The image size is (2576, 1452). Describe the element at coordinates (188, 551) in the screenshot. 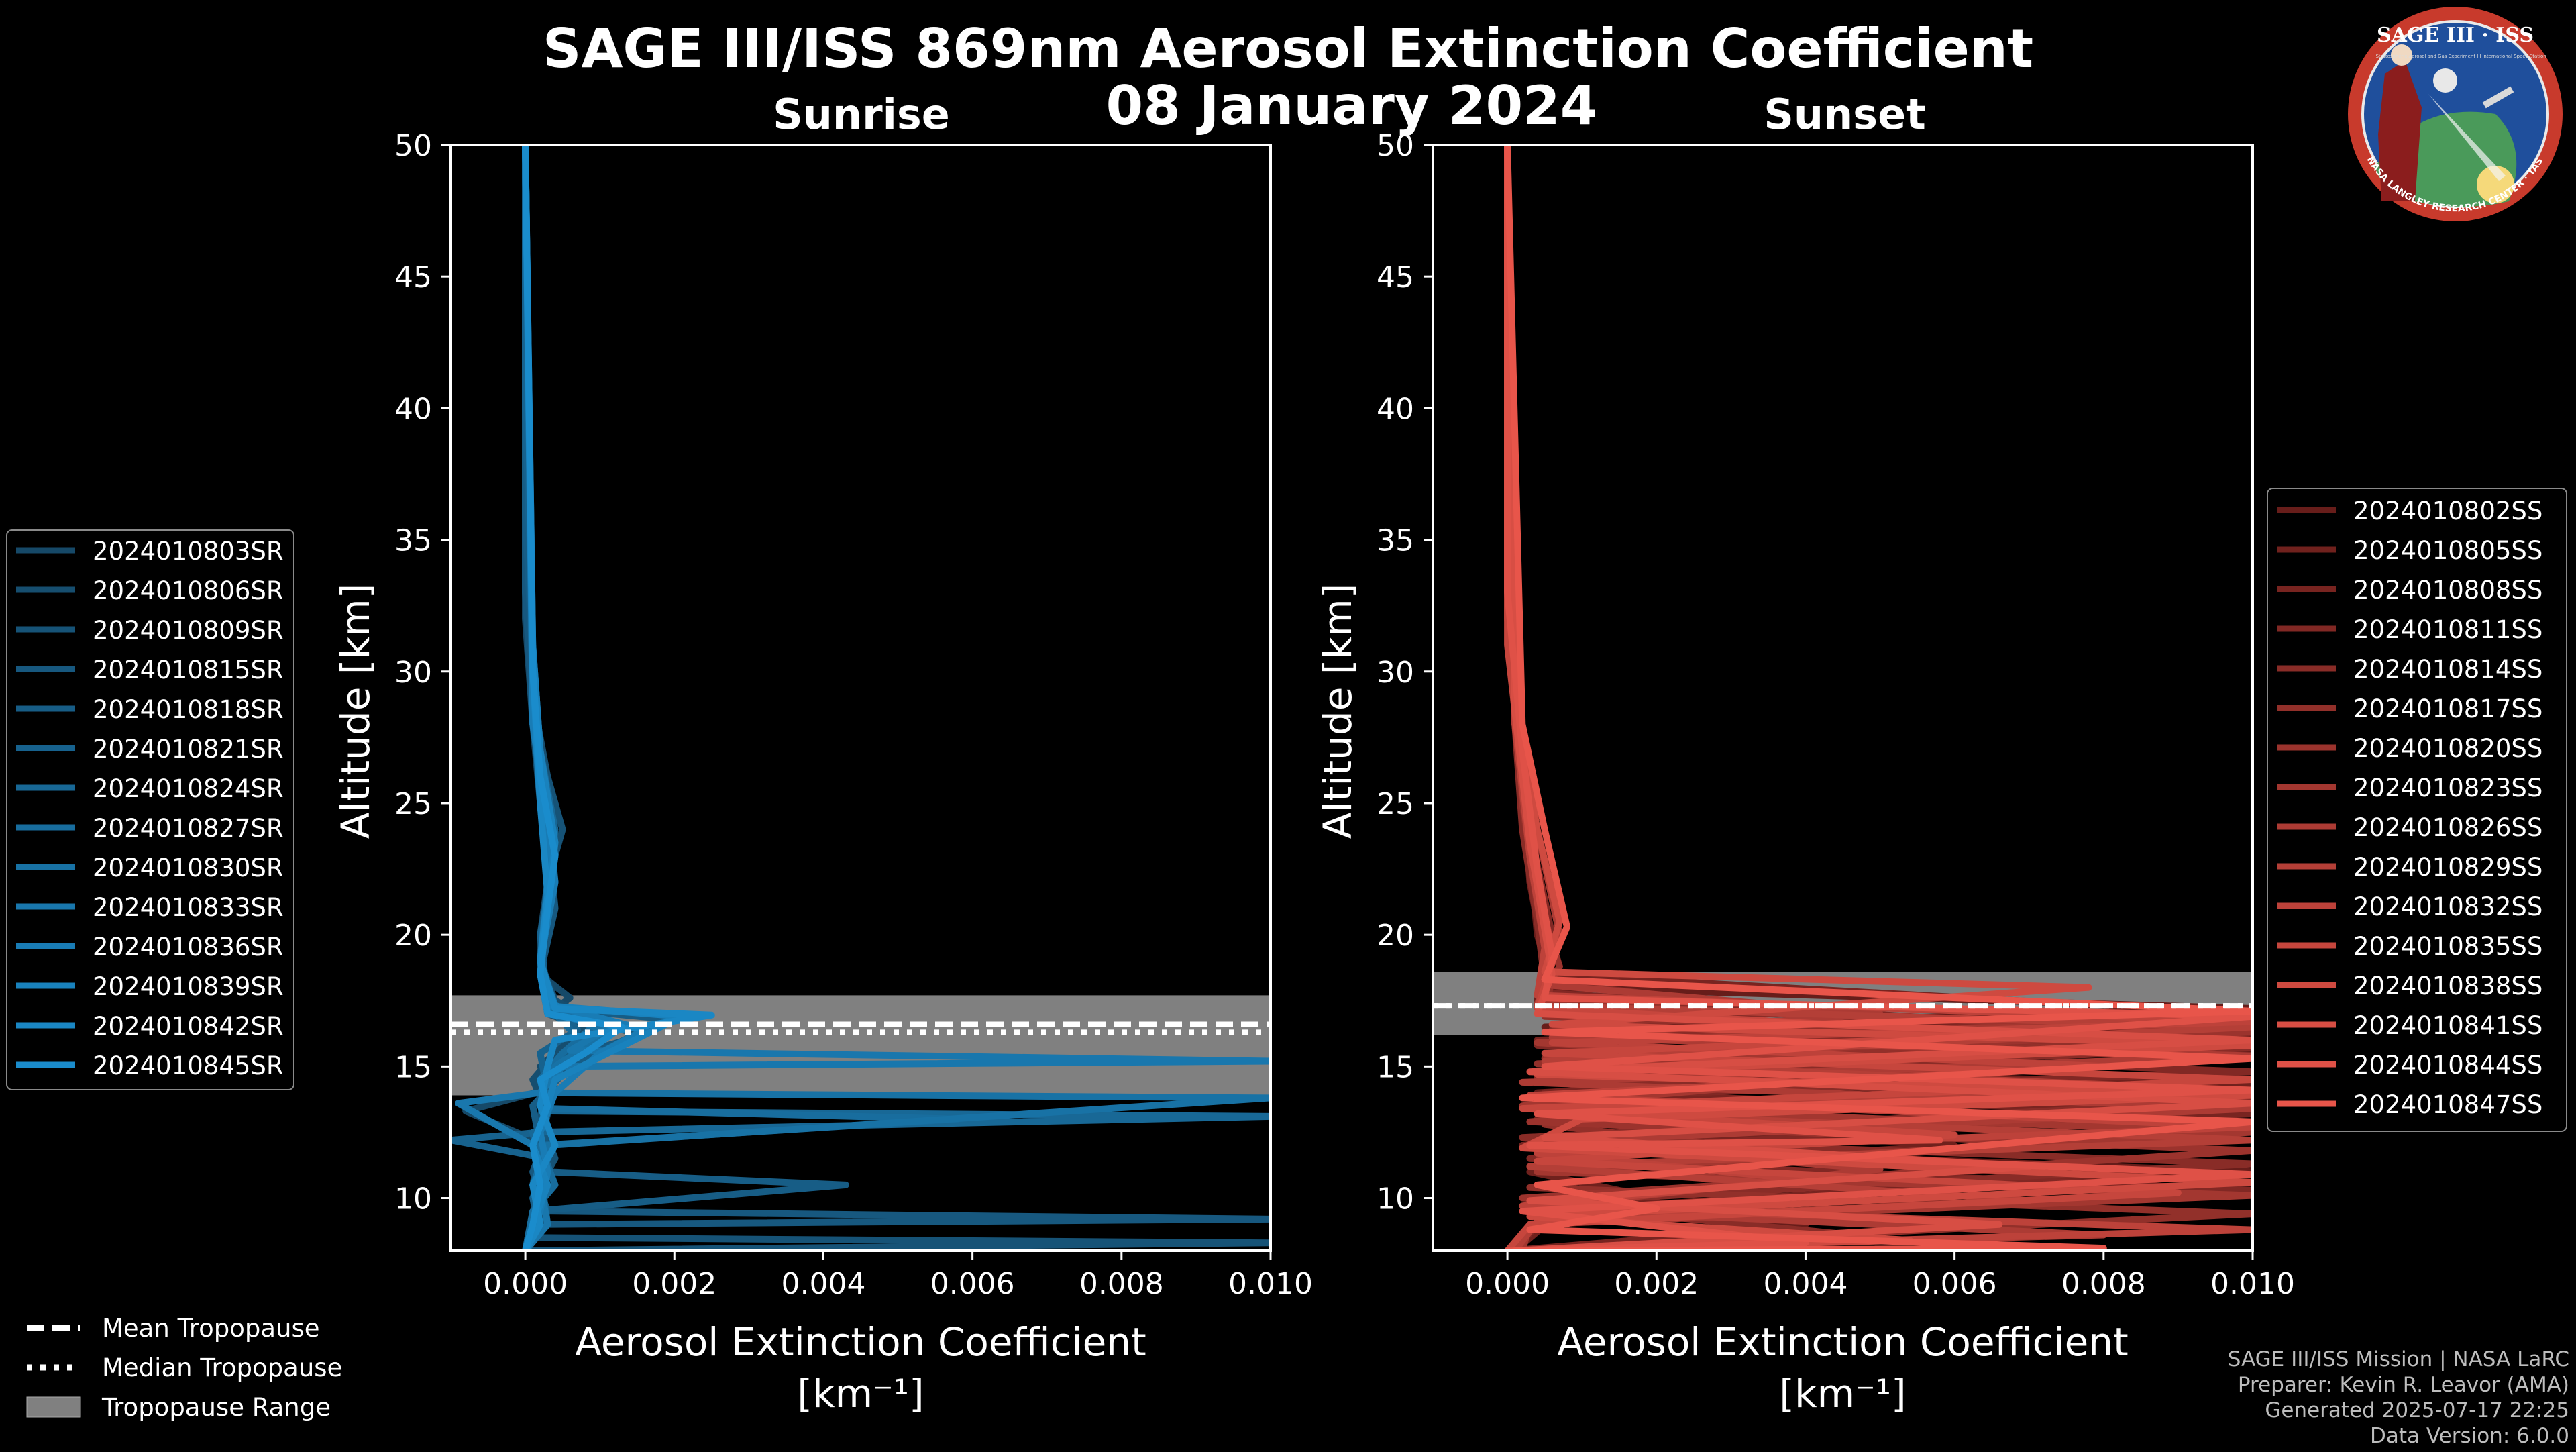

I see `sunrise-legend-label: 2024010803SR` at that location.